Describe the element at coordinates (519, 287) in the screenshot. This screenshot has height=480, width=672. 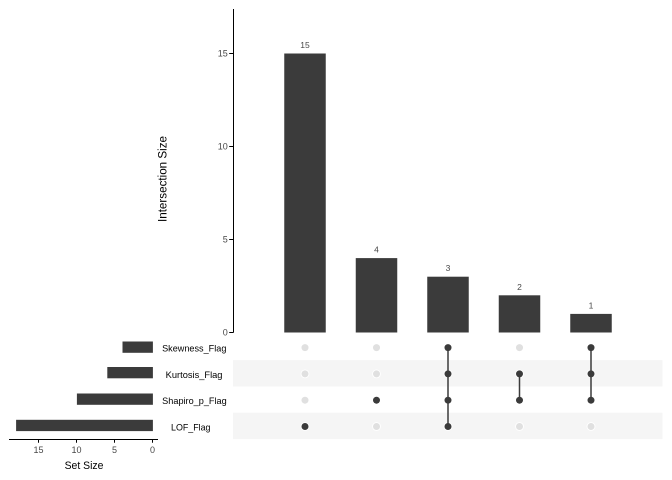
I see `svg-text: 2` at that location.